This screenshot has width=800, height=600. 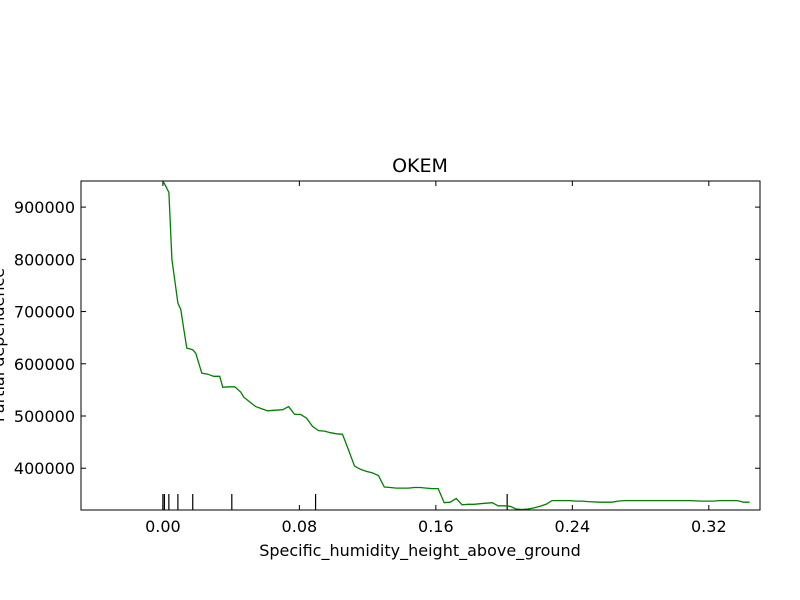 What do you see at coordinates (573, 526) in the screenshot?
I see `x-tick-label: 0.24` at bounding box center [573, 526].